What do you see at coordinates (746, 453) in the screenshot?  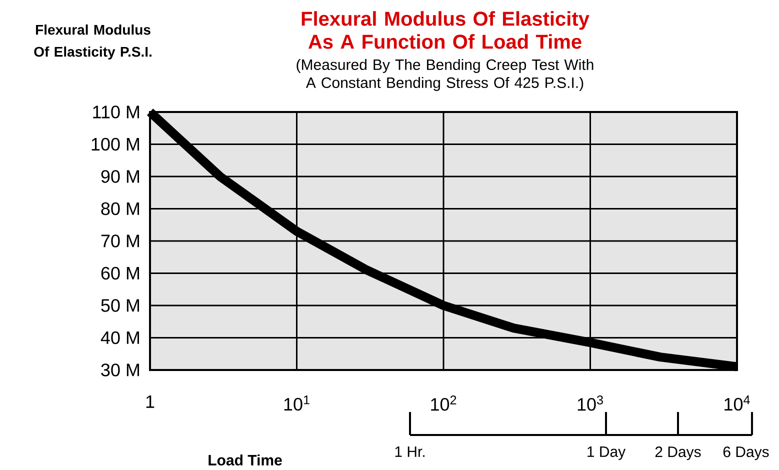 I see `text: 6 Days` at bounding box center [746, 453].